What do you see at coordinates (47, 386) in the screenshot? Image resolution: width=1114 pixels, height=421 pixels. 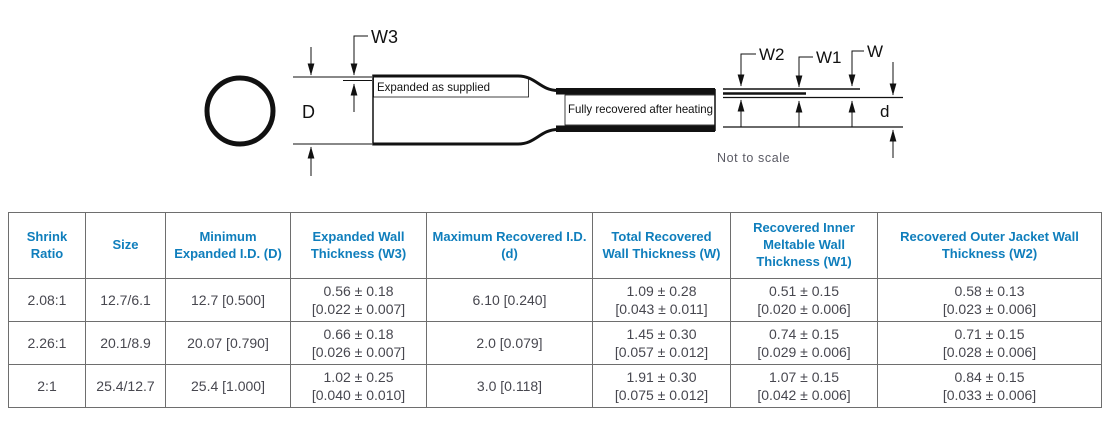 I see `cell-shrink-ratio: 2:1` at bounding box center [47, 386].